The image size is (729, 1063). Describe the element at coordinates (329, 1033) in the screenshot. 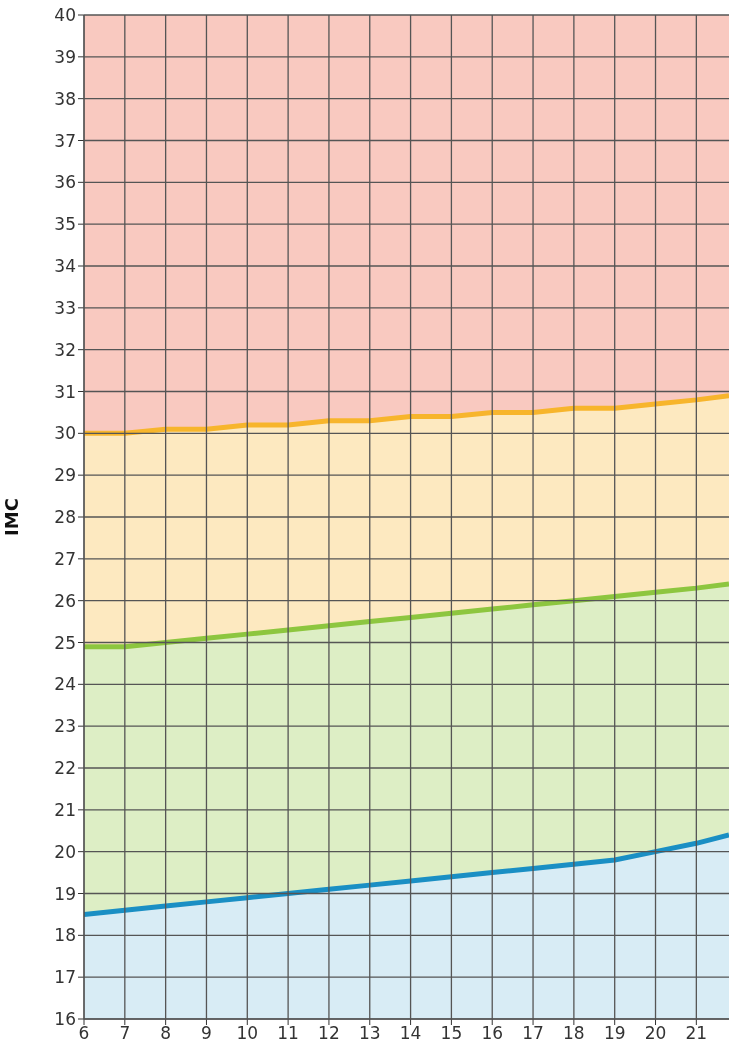

I see `x-tick-label: 12` at that location.